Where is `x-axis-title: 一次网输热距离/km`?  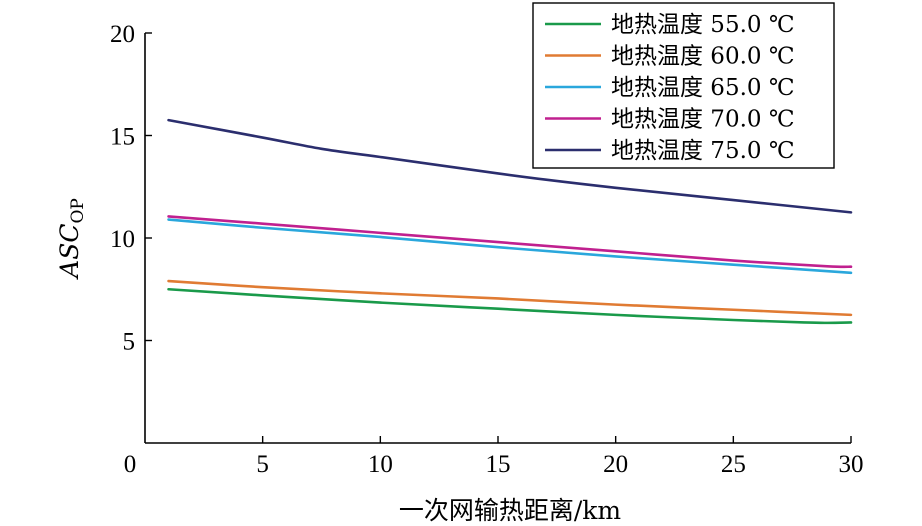
x-axis-title: 一次网输热距离/km is located at coordinates (510, 510).